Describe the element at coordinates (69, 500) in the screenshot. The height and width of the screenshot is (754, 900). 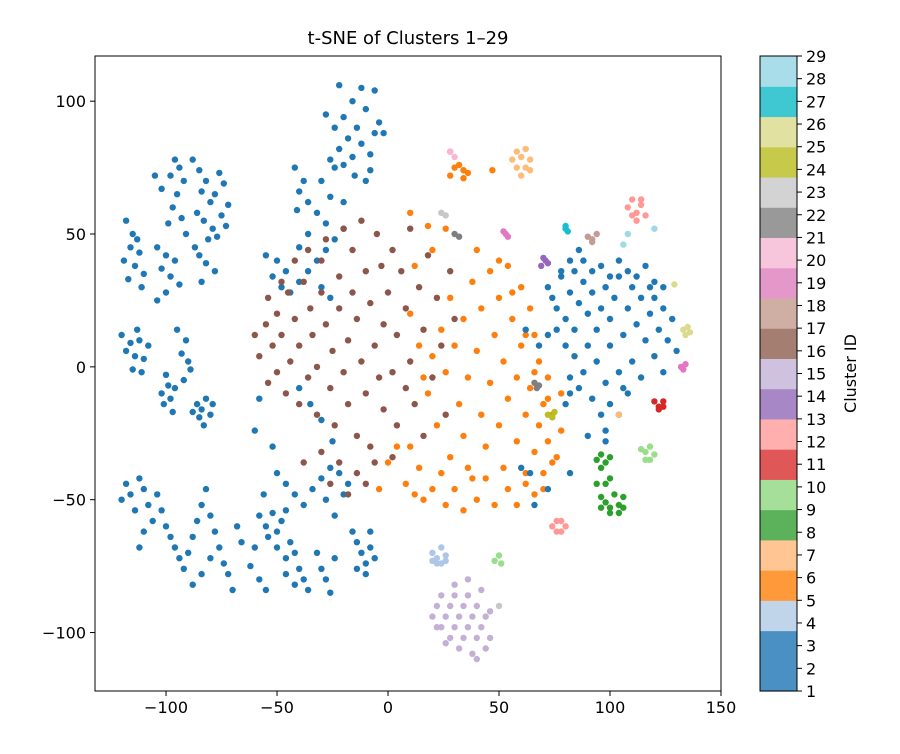
I see `y-tick-label: −50` at that location.